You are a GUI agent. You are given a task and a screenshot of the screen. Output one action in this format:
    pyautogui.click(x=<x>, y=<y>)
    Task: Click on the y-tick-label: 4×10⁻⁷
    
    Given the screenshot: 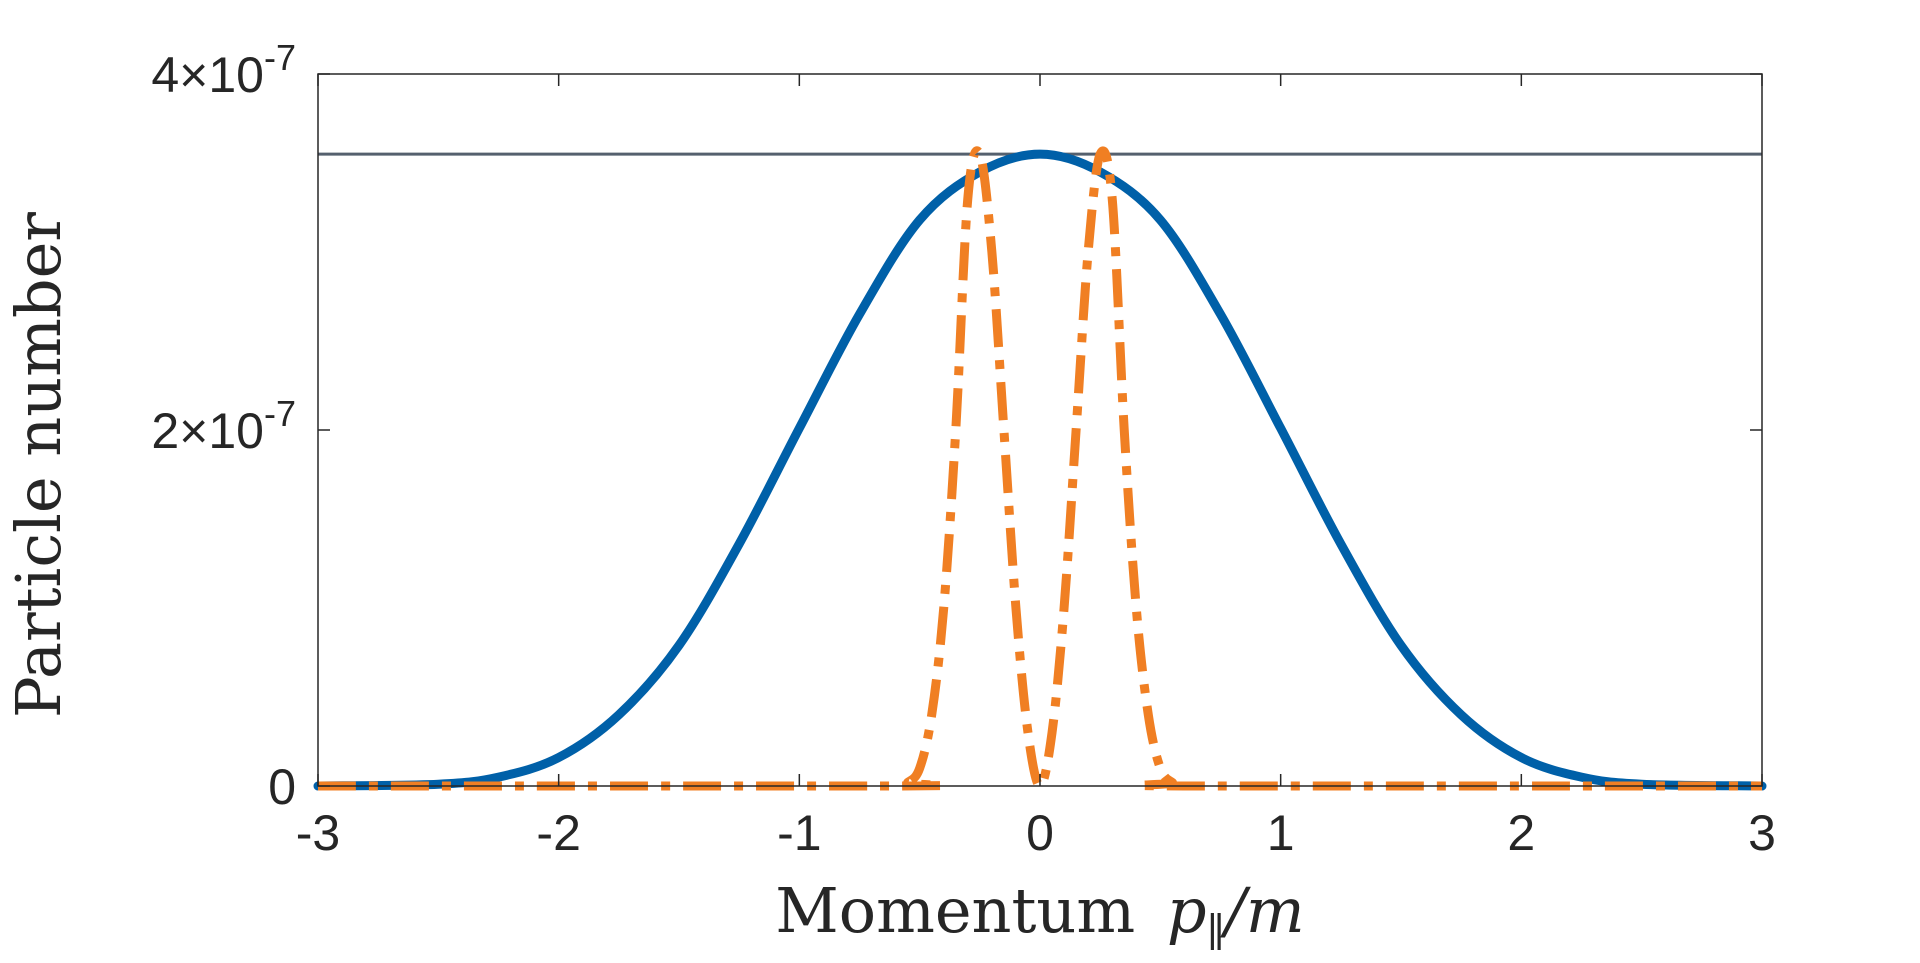 What is the action you would take?
    pyautogui.click(x=223, y=70)
    